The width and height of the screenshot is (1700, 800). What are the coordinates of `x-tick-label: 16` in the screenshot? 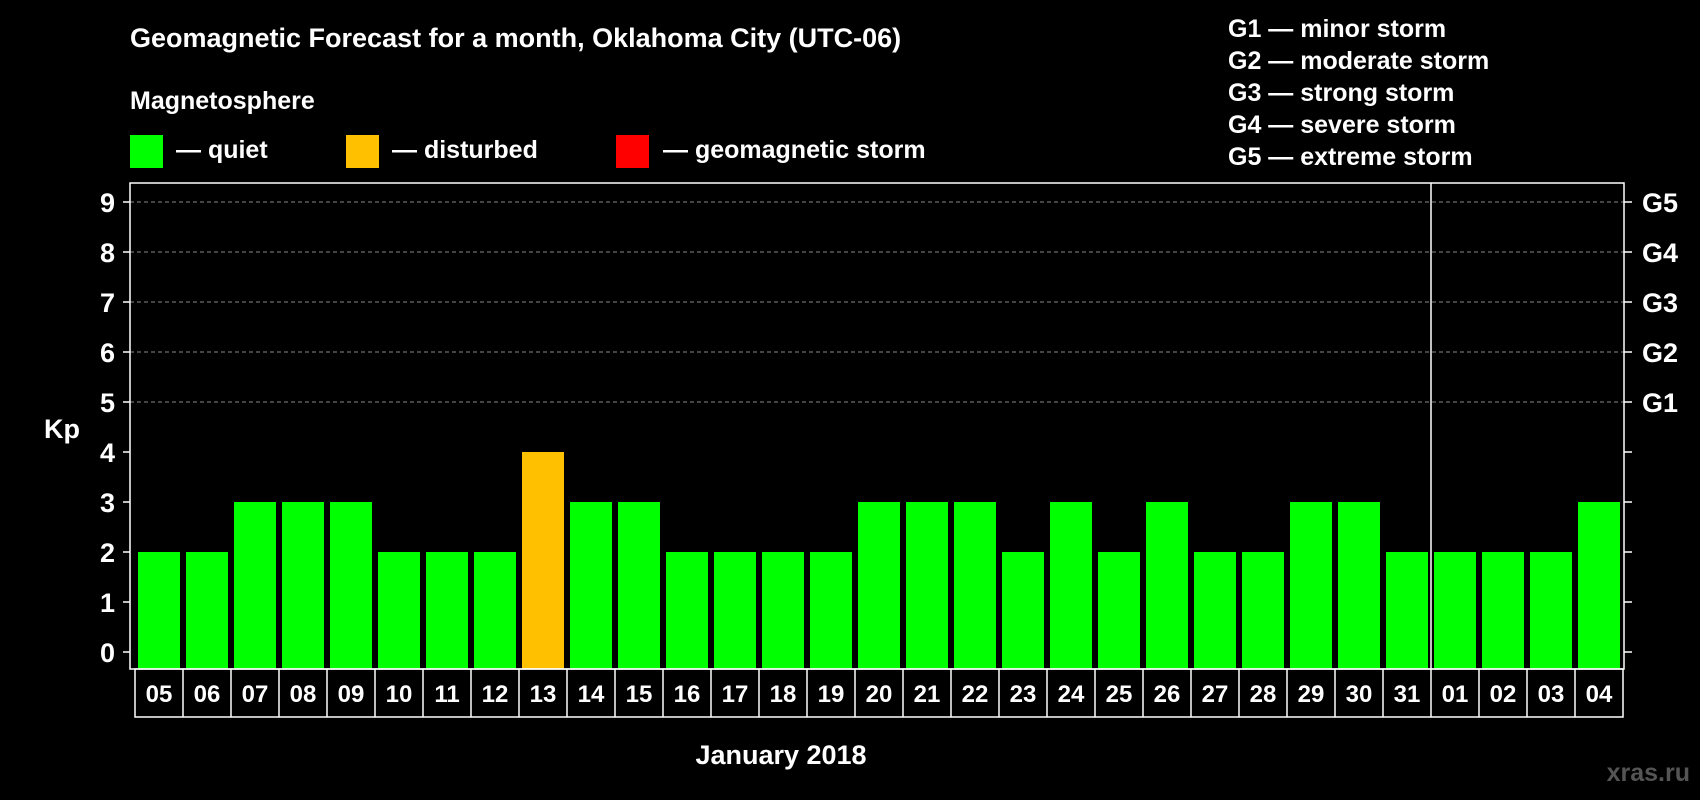 It's located at (687, 694).